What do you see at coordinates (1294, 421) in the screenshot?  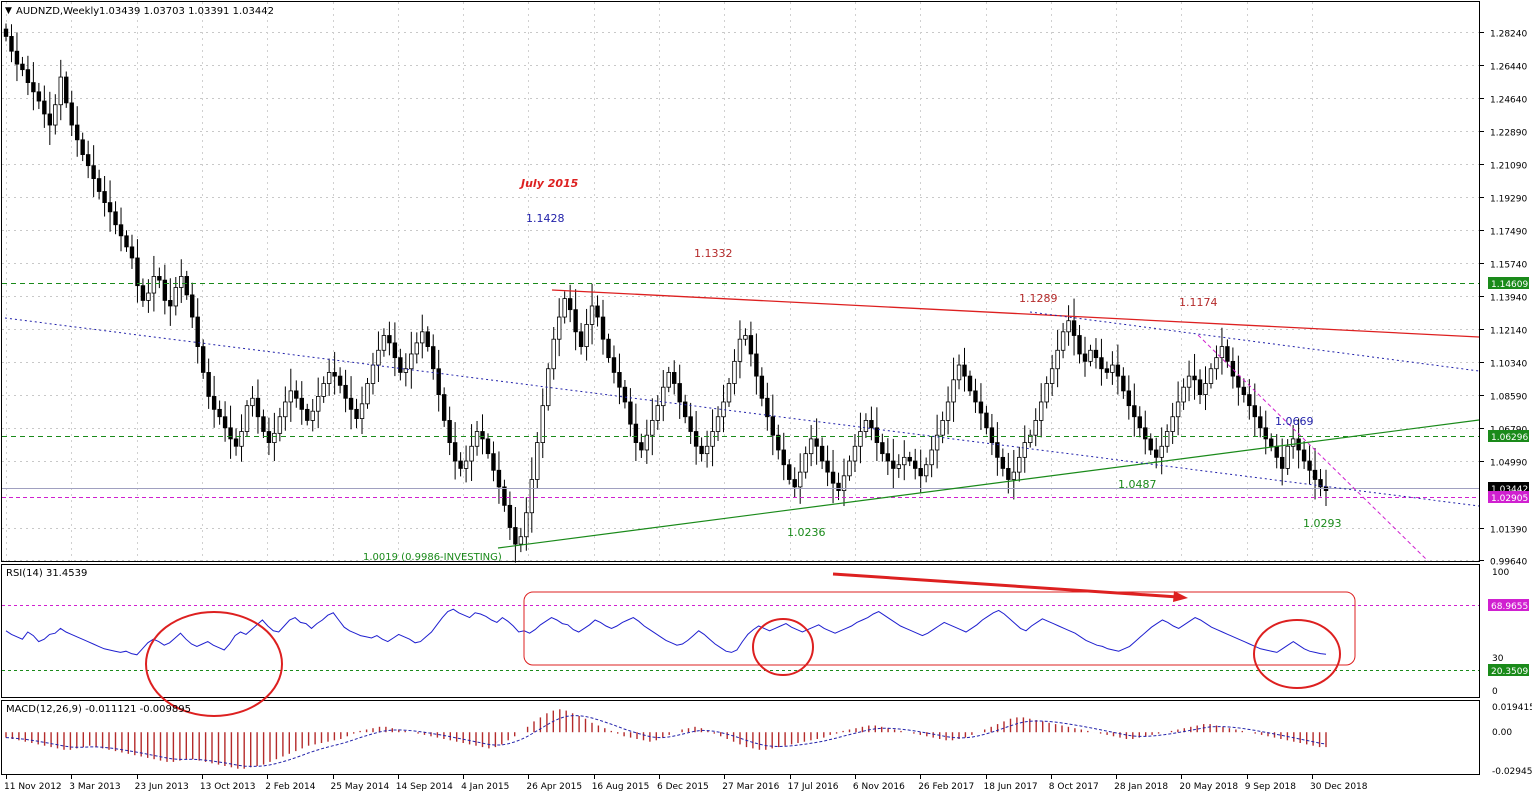 I see `annotation-1-0669: 1.0669` at bounding box center [1294, 421].